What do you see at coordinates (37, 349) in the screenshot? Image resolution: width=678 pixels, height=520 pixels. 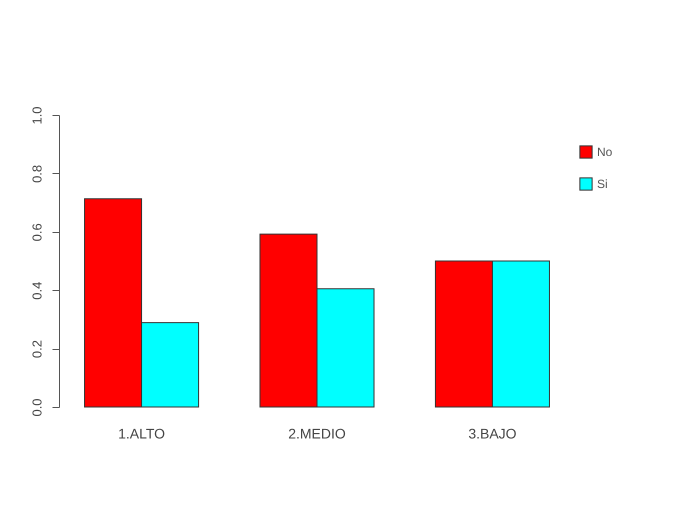 I see `y-tick-label: 0.2` at bounding box center [37, 349].